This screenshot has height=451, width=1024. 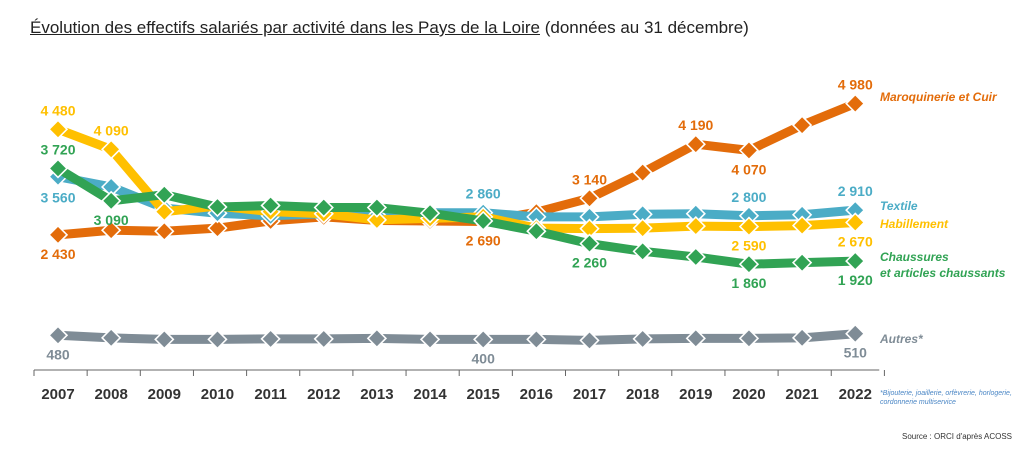 I want to click on legend-label: Chaussures, so click(x=914, y=257).